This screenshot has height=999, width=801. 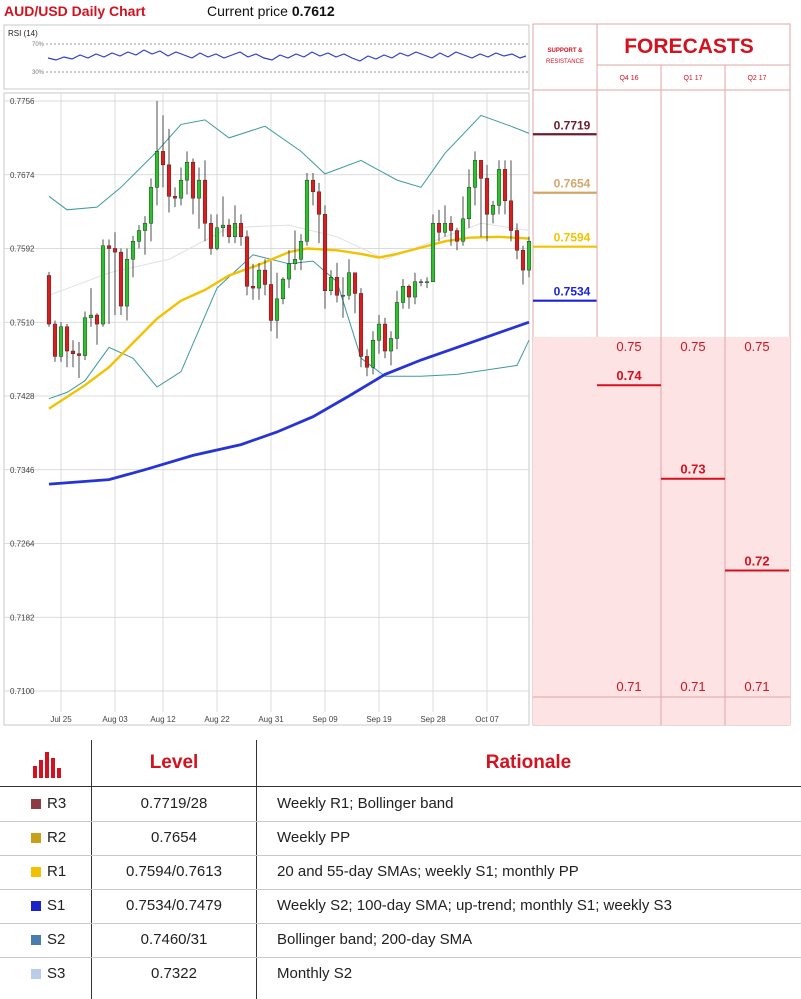 What do you see at coordinates (22, 544) in the screenshot?
I see `y-tick-label: 0.7264` at bounding box center [22, 544].